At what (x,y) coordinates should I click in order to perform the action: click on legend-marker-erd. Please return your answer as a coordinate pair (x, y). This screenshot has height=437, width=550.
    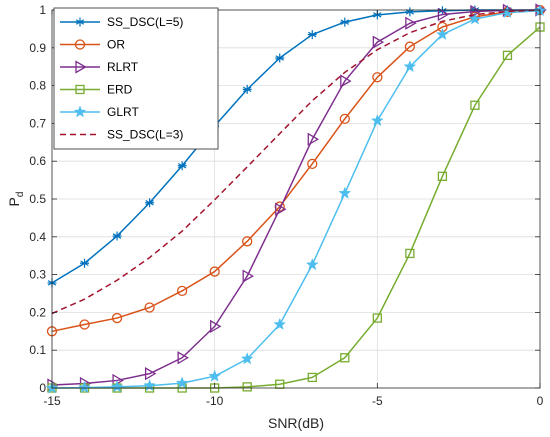
    Looking at the image, I should click on (80, 89).